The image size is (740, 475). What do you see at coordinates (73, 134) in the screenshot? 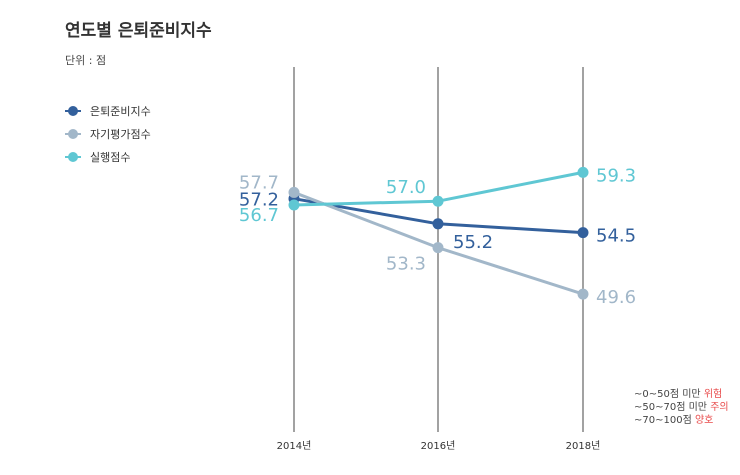
I see `legend-swatch-self-assessment` at bounding box center [73, 134].